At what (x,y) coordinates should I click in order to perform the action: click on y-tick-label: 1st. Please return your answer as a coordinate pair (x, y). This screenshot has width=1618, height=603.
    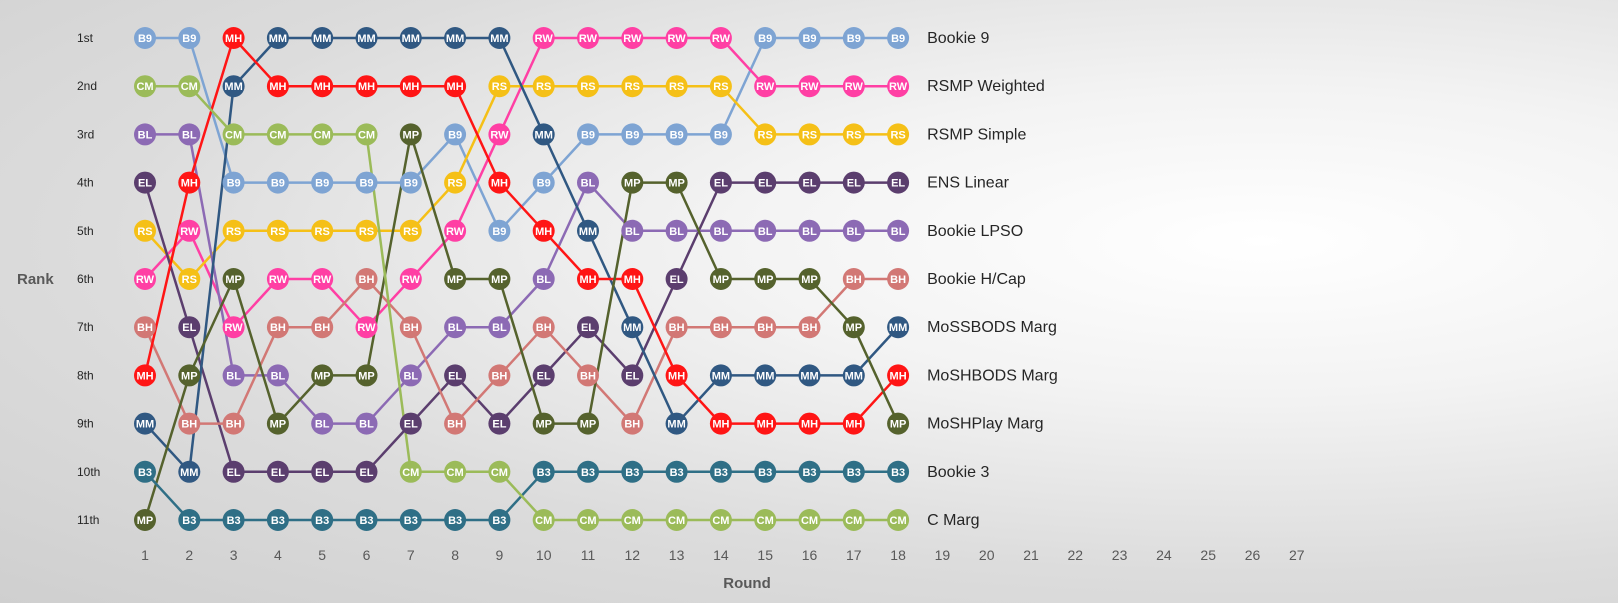
    Looking at the image, I should click on (85, 38).